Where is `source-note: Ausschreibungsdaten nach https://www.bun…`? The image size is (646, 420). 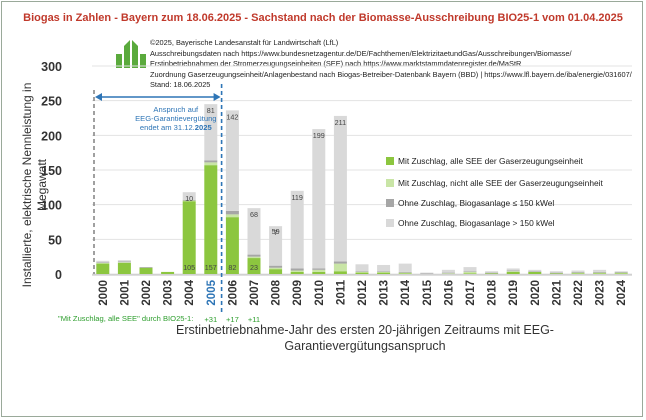 source-note: Ausschreibungsdaten nach https://www.bun… is located at coordinates (361, 53).